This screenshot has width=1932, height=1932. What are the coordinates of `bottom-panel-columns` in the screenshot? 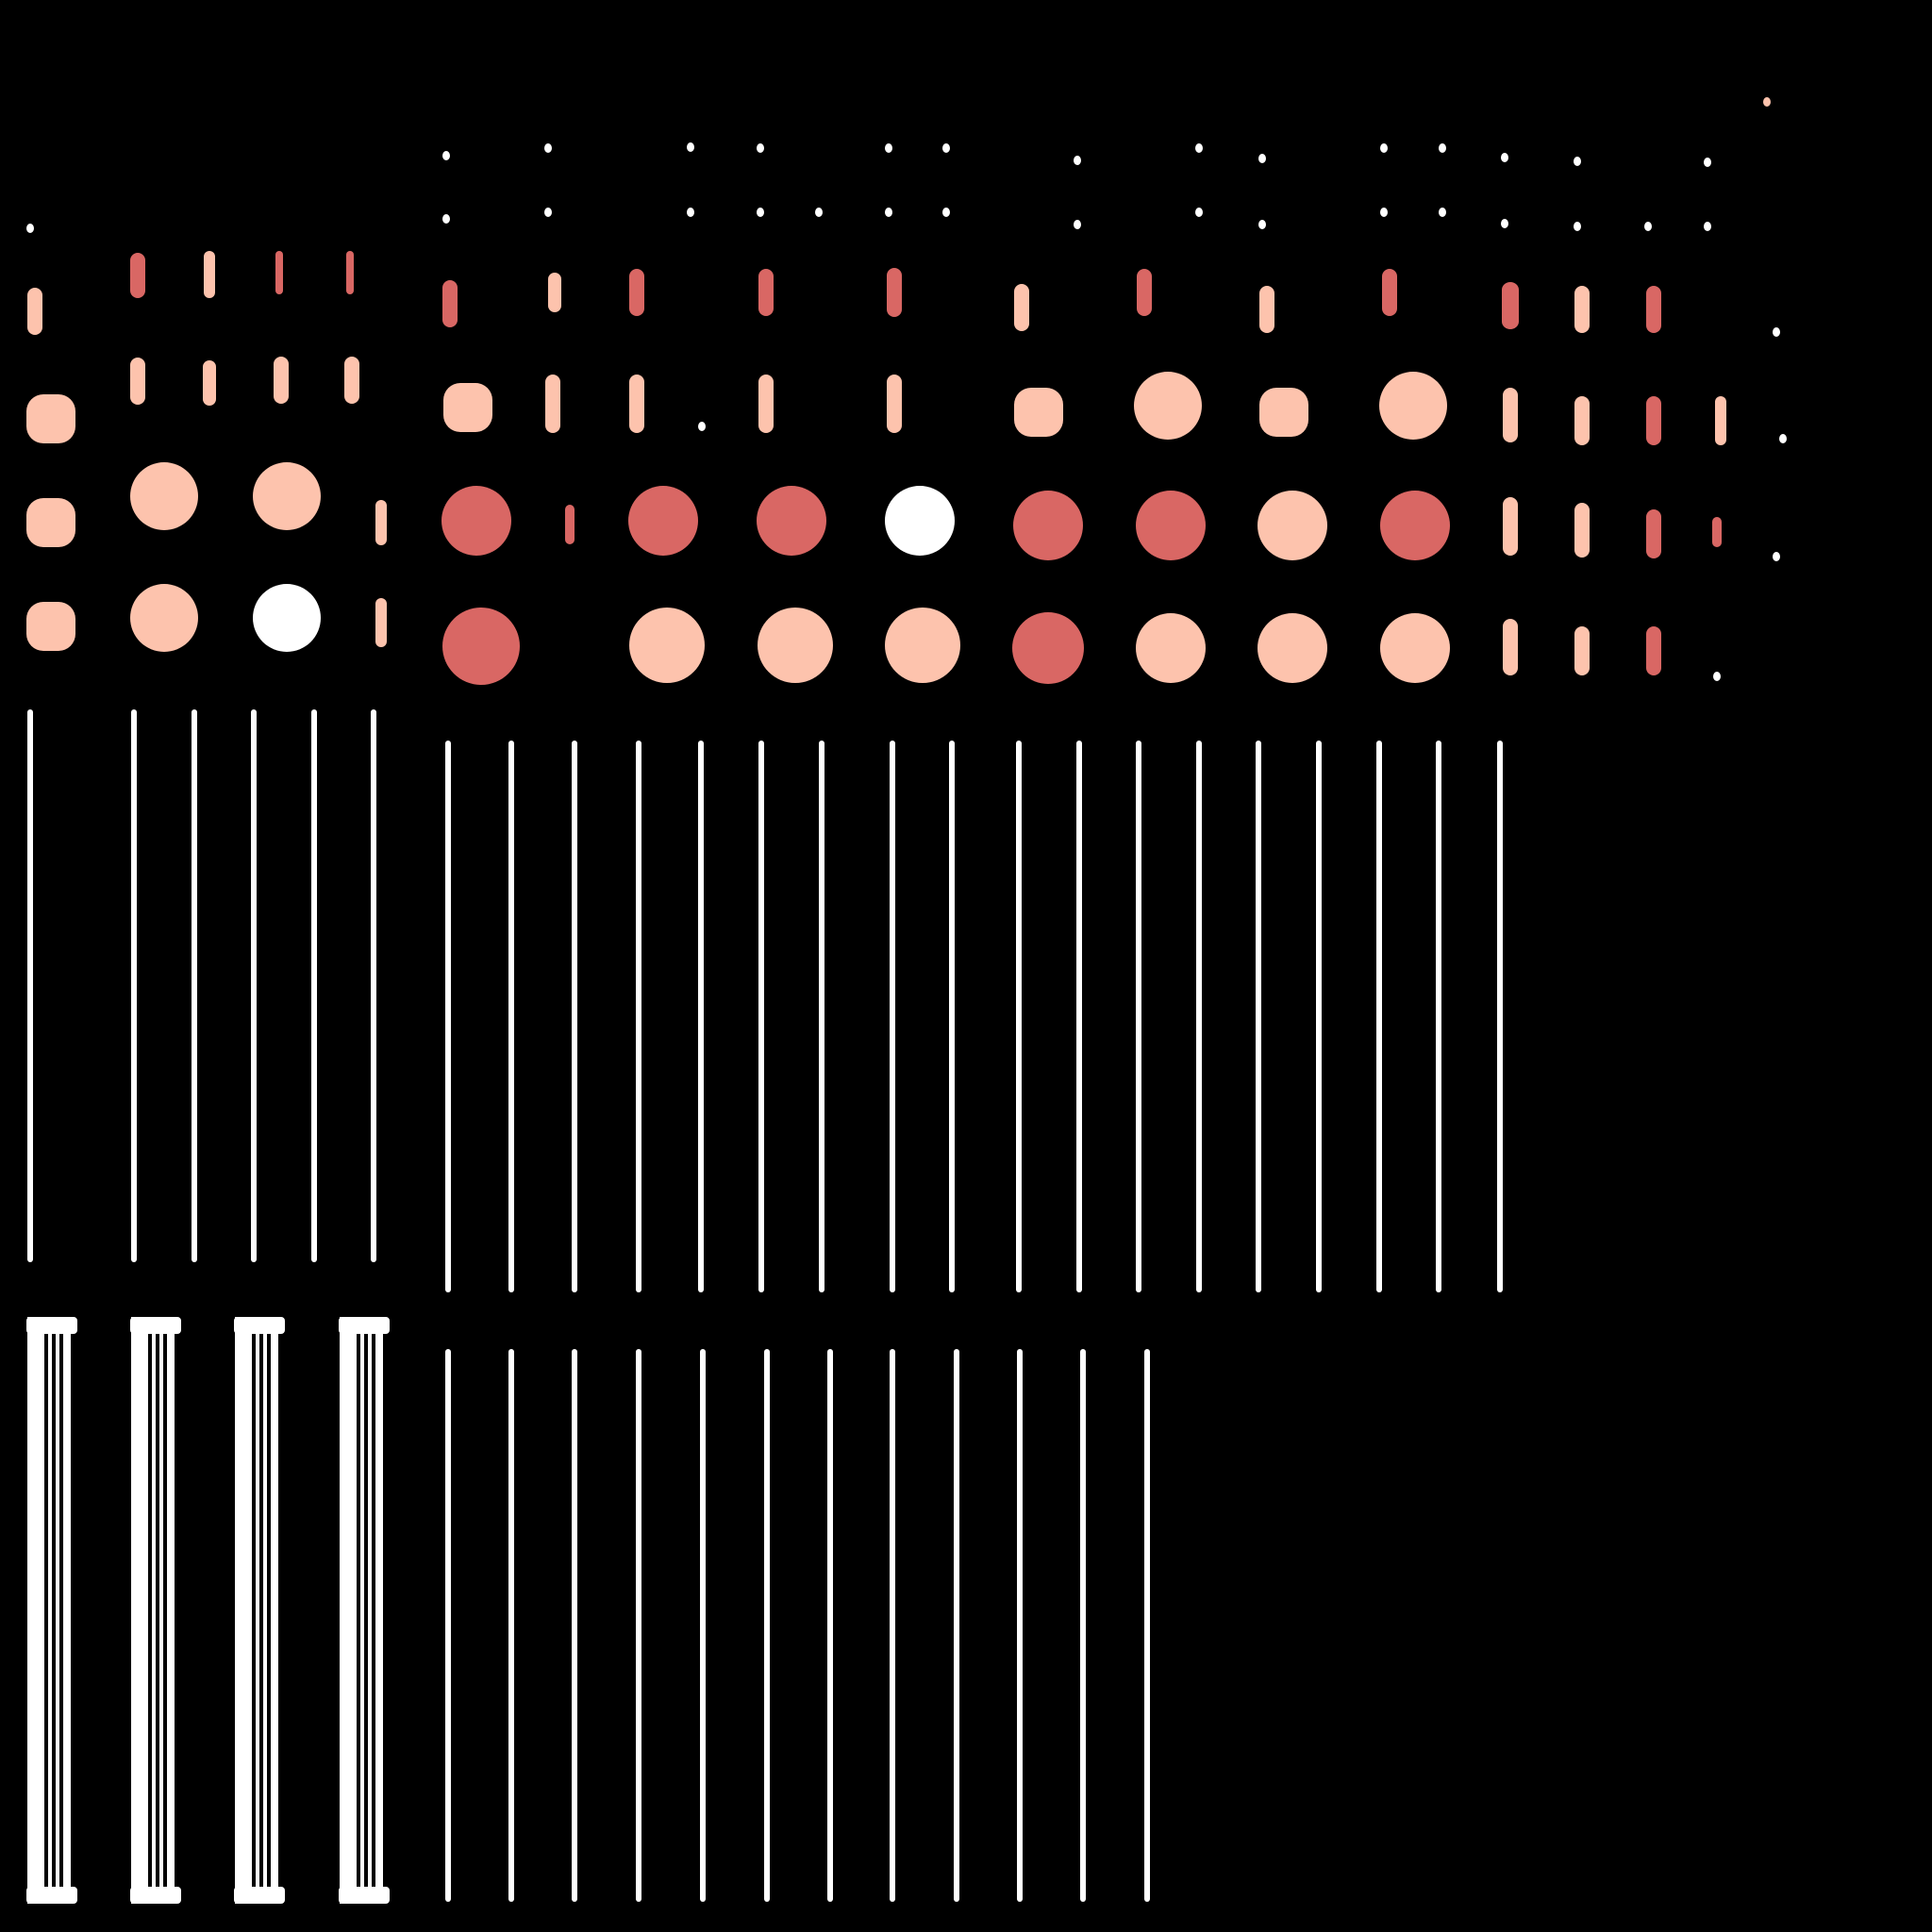 It's located at (208, 1611).